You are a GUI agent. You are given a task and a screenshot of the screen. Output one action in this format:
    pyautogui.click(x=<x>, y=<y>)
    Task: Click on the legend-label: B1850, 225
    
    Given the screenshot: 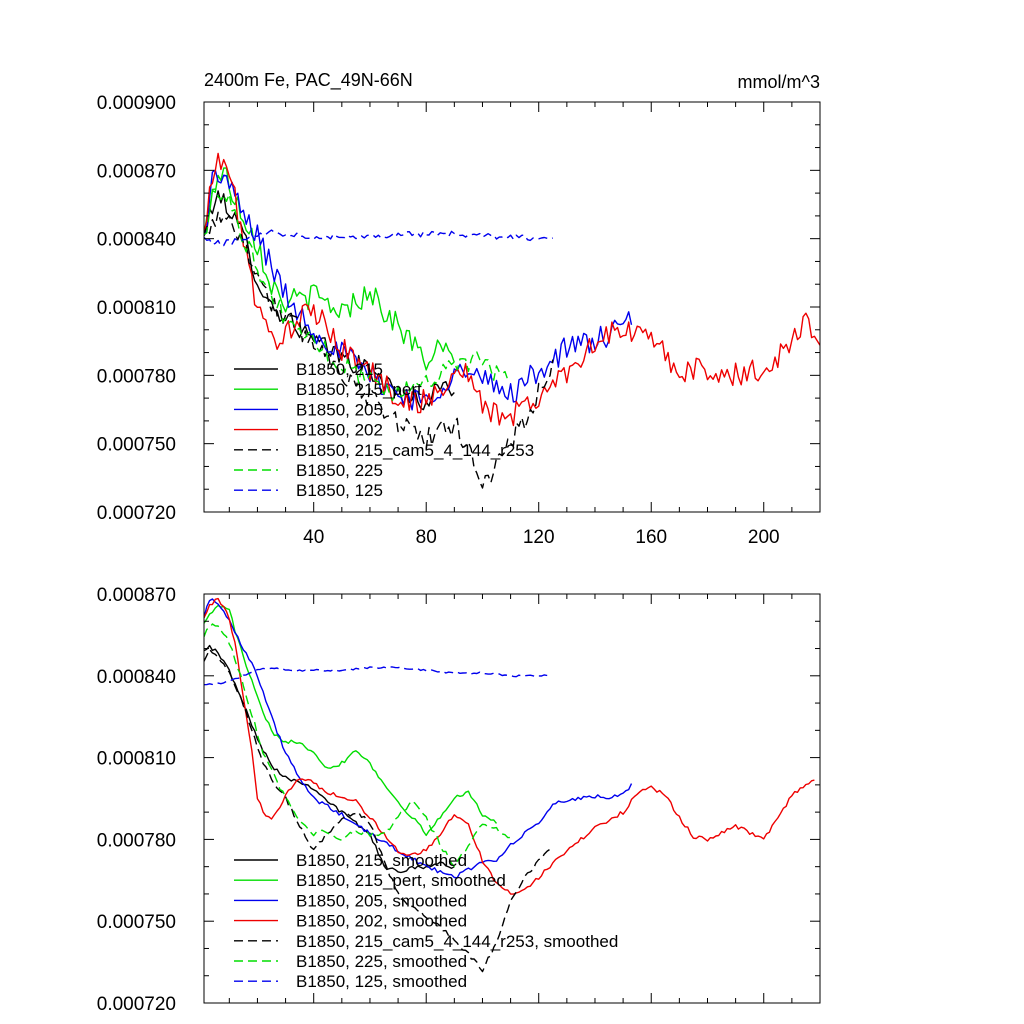 What is the action you would take?
    pyautogui.click(x=339, y=470)
    